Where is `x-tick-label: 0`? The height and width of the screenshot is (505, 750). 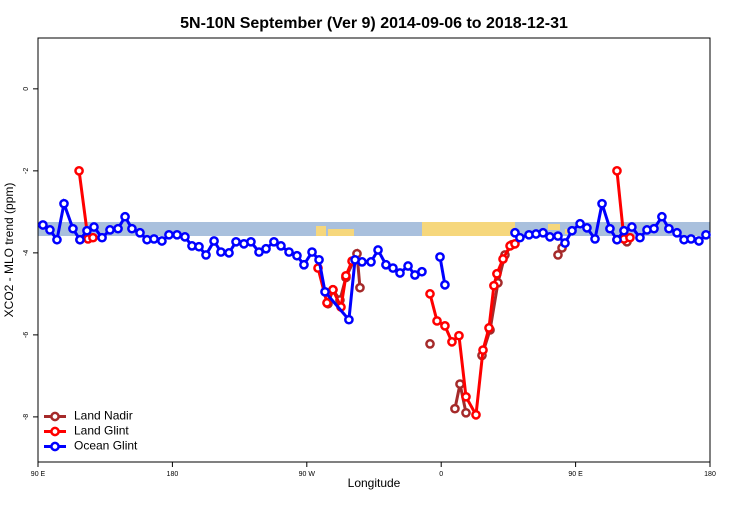
x-tick-label: 0 is located at coordinates (441, 474).